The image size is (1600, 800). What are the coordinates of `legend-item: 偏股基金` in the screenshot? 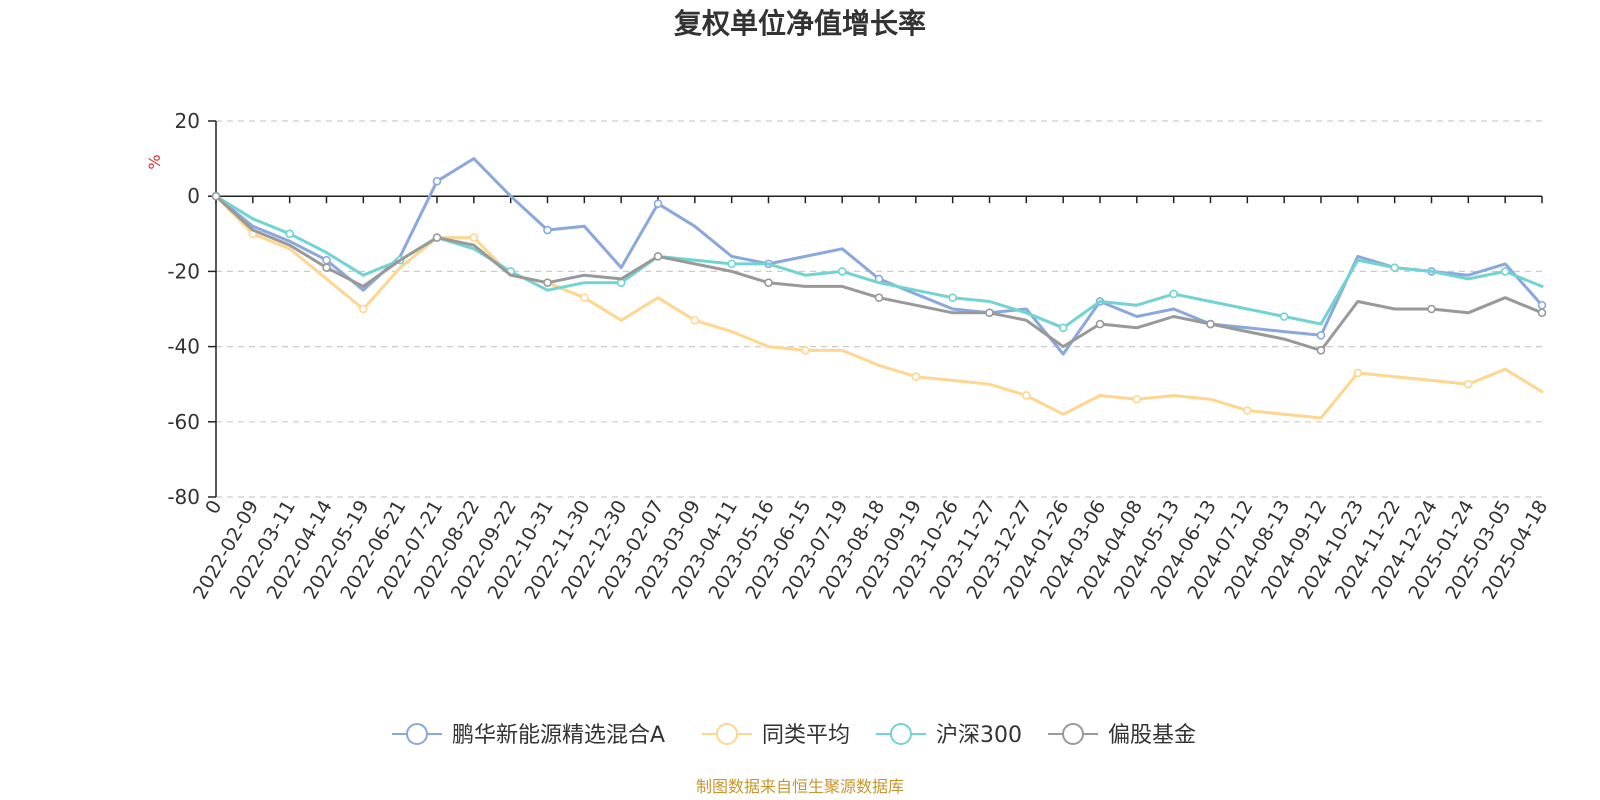 It's located at (1122, 735).